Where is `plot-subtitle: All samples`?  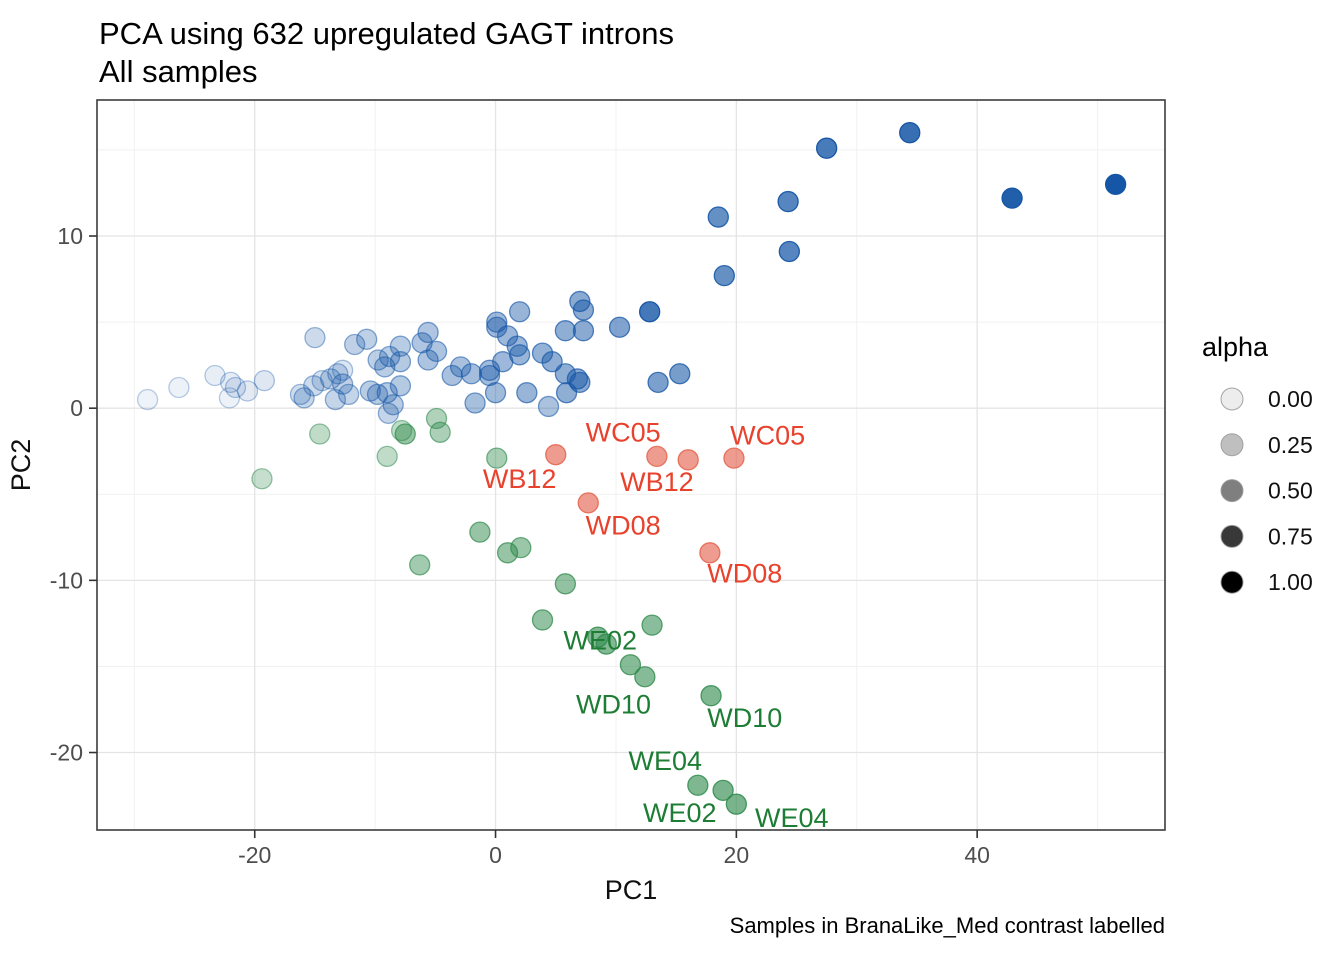 plot-subtitle: All samples is located at coordinates (178, 71).